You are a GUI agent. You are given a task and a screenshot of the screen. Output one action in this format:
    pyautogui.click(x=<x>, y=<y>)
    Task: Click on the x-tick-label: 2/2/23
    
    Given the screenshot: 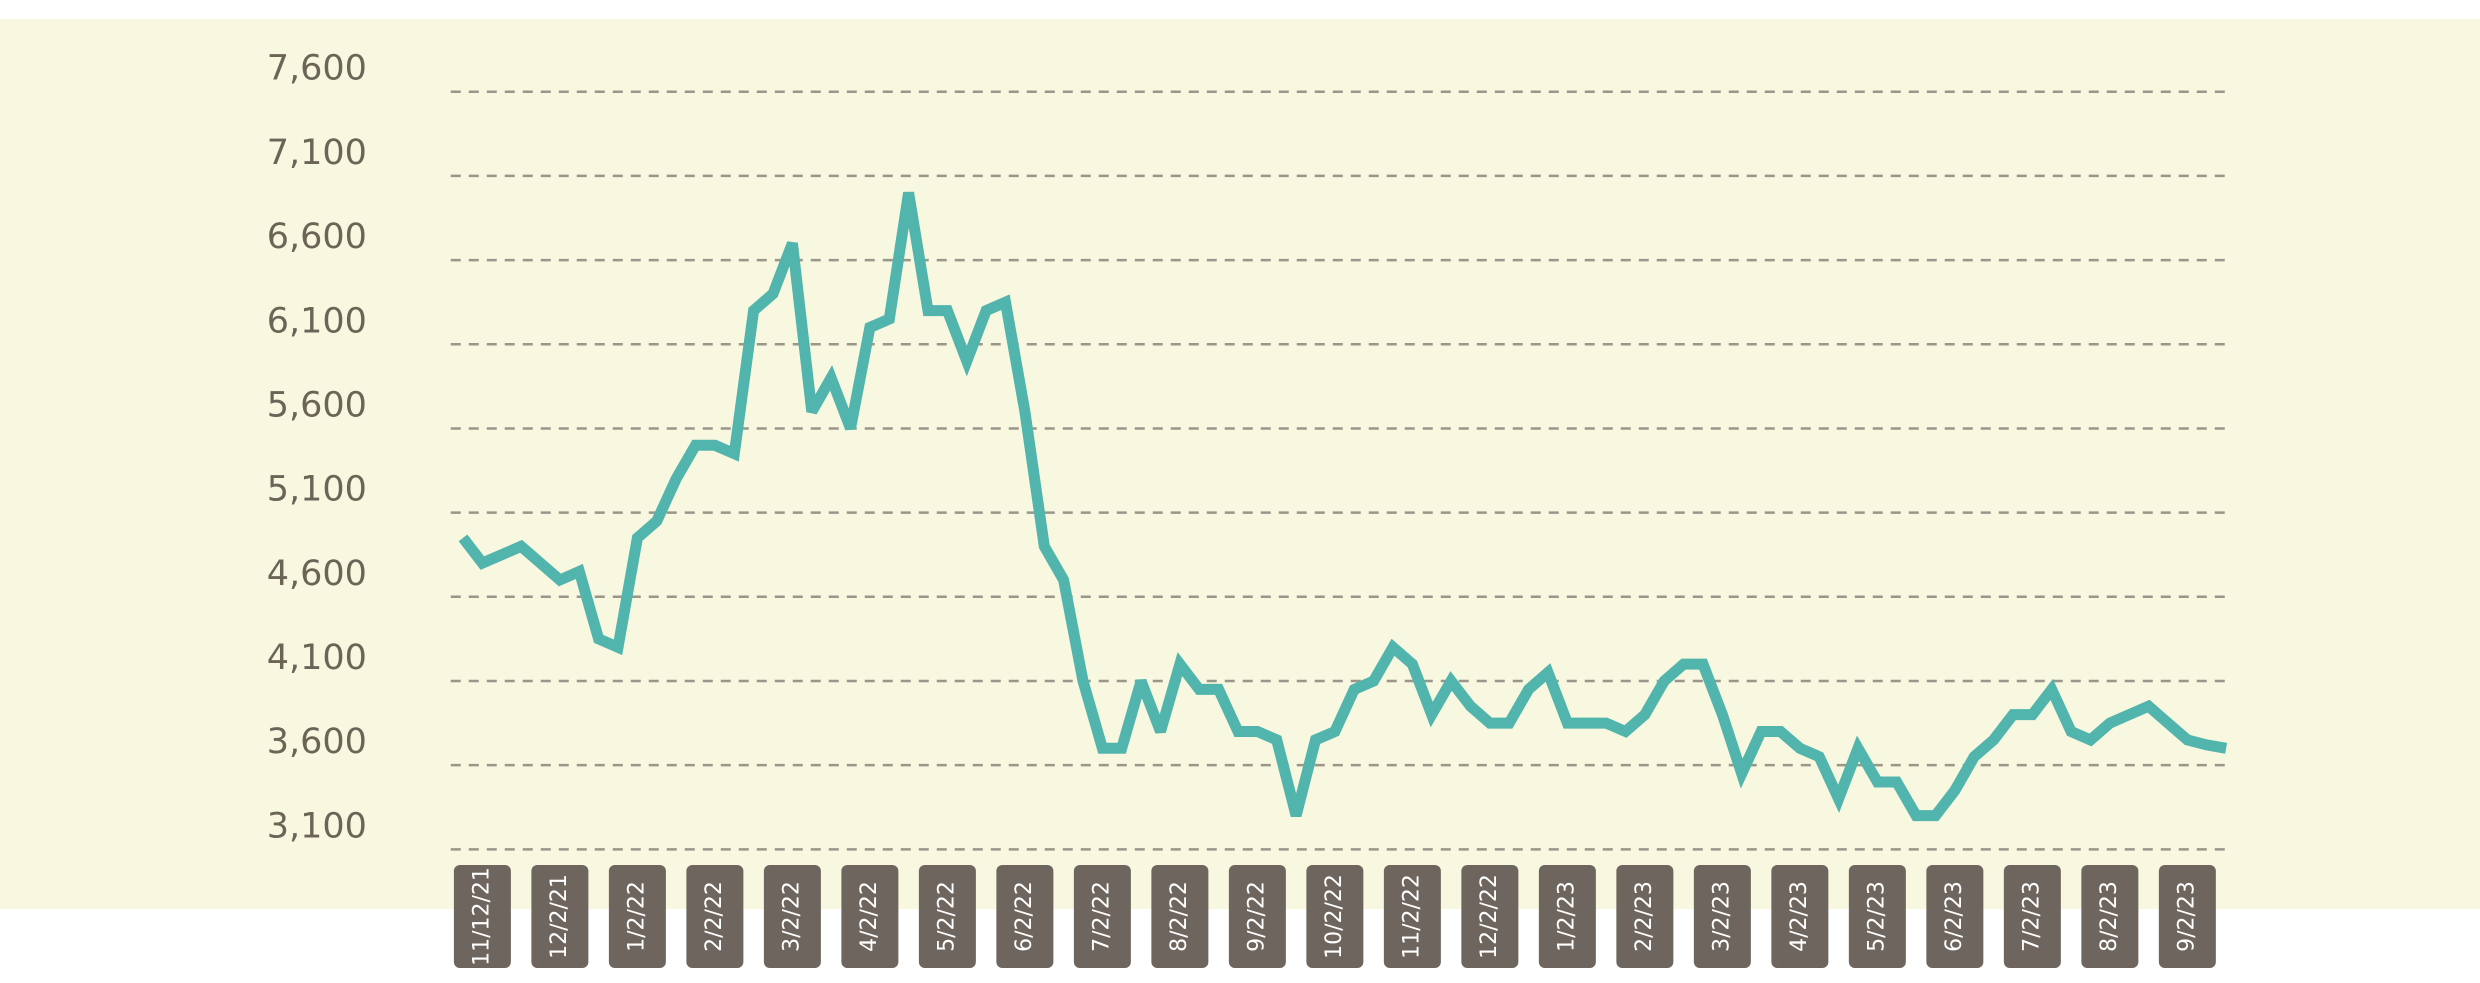 What is the action you would take?
    pyautogui.click(x=1644, y=916)
    